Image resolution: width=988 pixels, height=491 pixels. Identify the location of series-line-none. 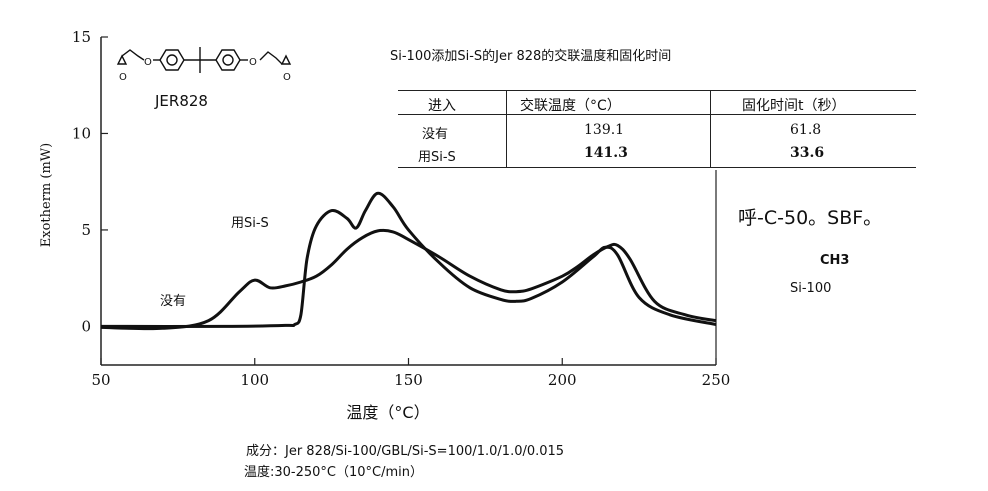
(408, 279).